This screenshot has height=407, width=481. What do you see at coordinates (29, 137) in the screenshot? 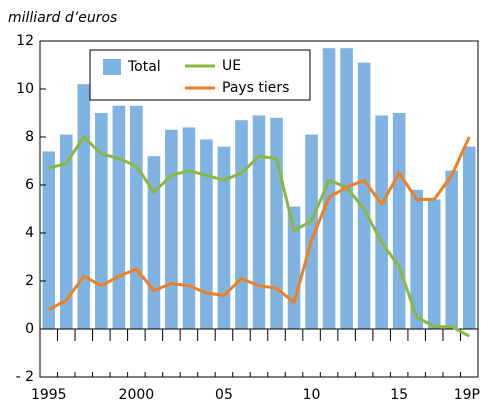
I see `y-tick-label: 8` at bounding box center [29, 137].